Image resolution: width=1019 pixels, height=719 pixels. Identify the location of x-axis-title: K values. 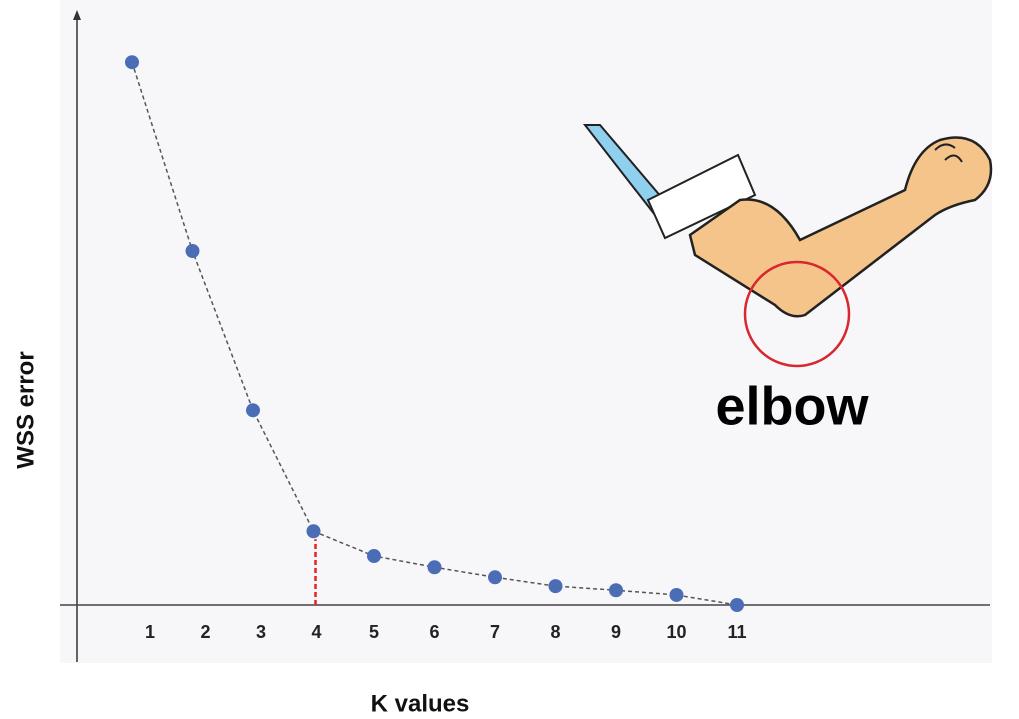
(420, 703).